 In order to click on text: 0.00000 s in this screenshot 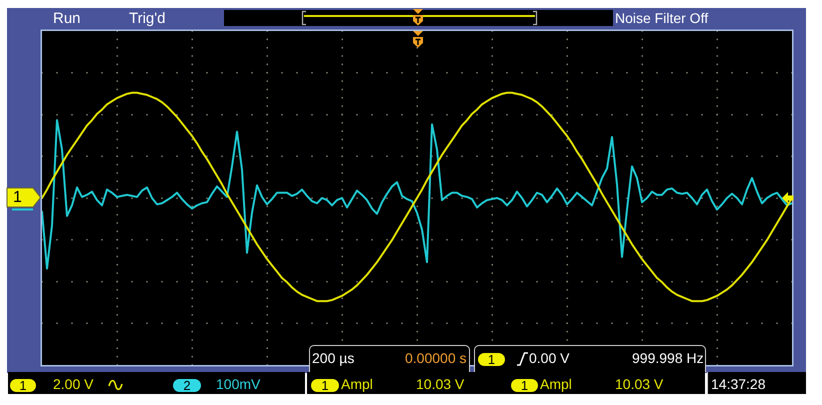, I will do `click(435, 358)`.